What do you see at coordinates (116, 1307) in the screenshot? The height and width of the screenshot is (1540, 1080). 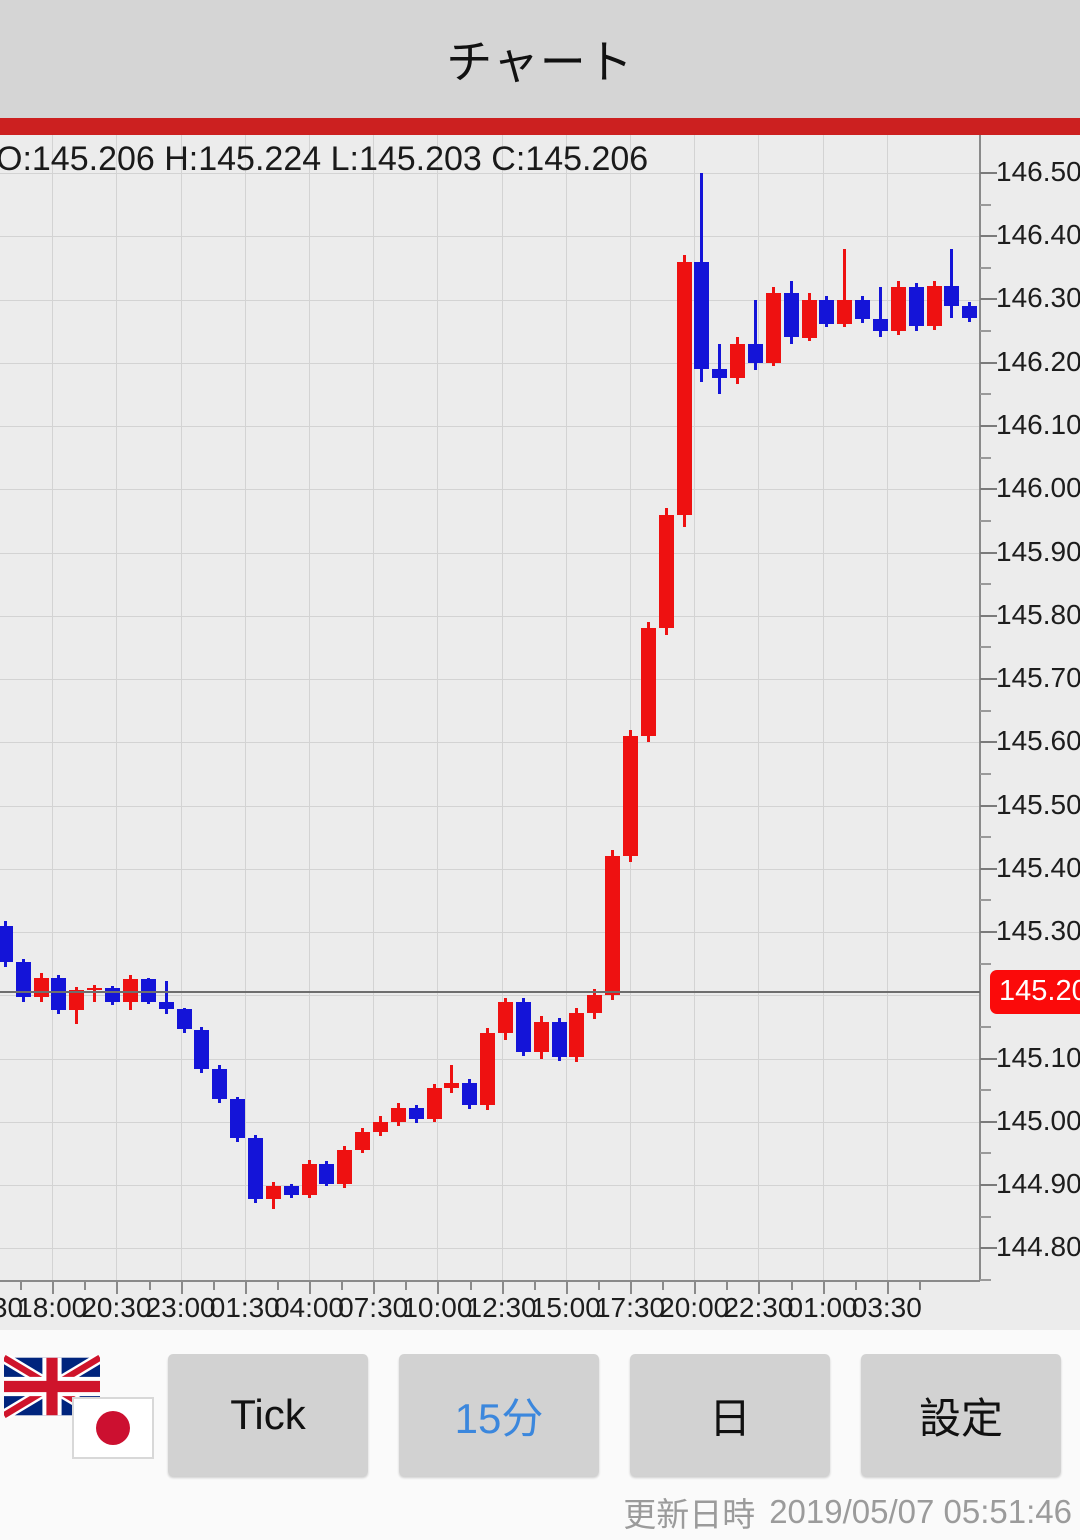 I see `x-axis-label: 20:30` at bounding box center [116, 1307].